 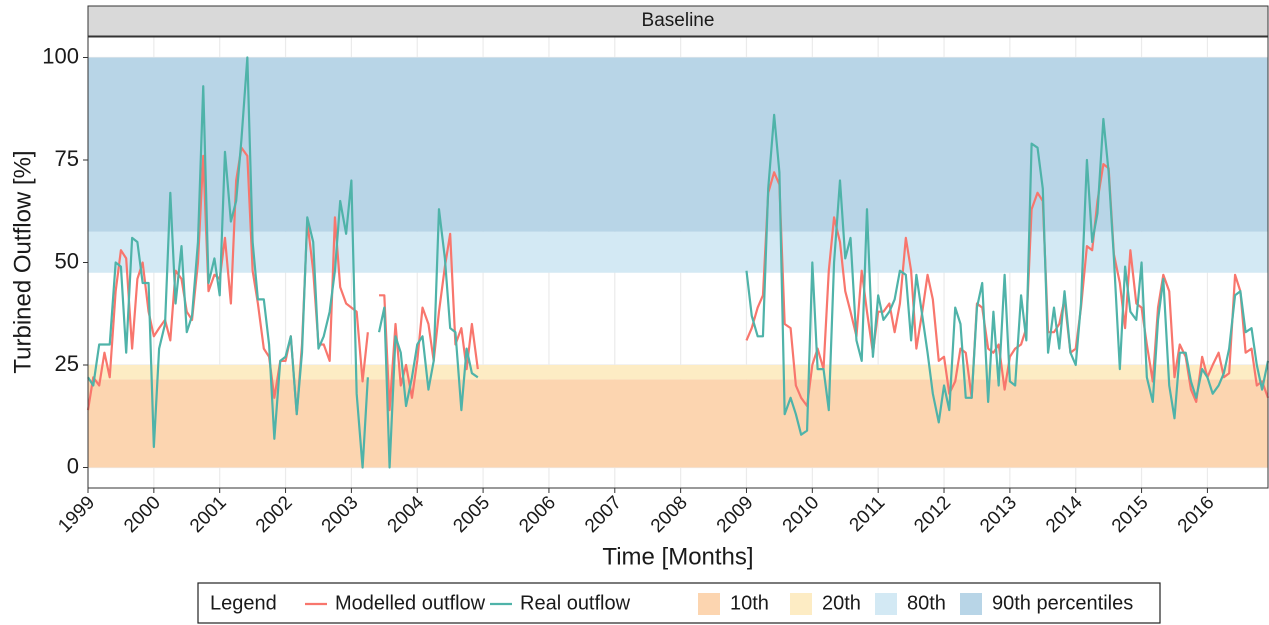 What do you see at coordinates (67, 260) in the screenshot?
I see `y-tick-label: 50` at bounding box center [67, 260].